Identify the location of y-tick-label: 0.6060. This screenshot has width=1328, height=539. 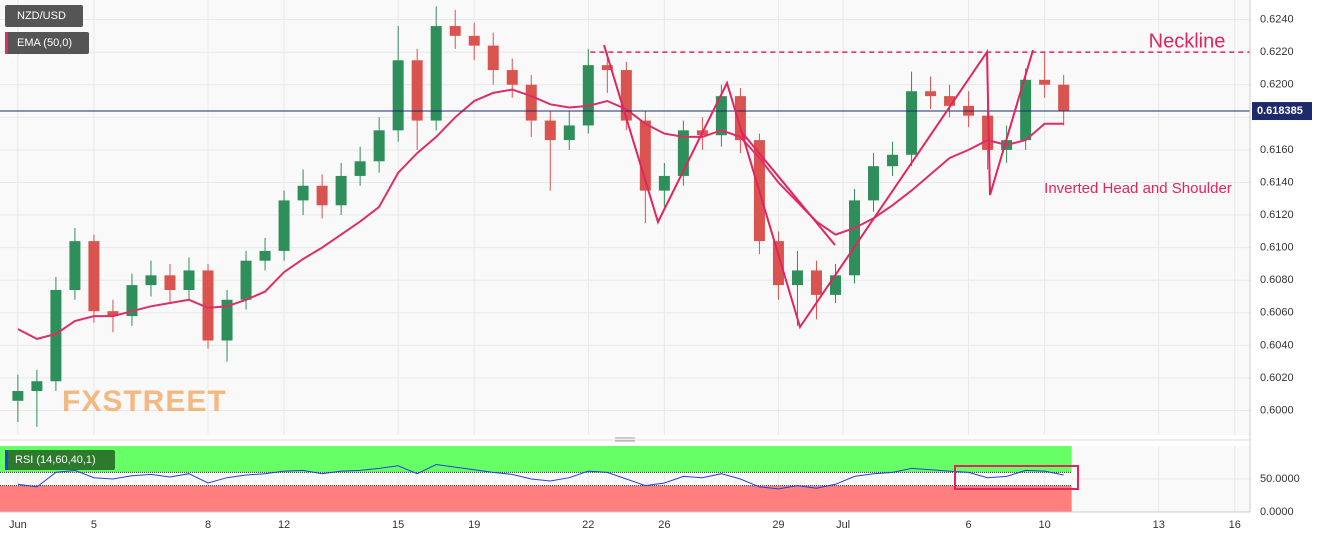
(1277, 313).